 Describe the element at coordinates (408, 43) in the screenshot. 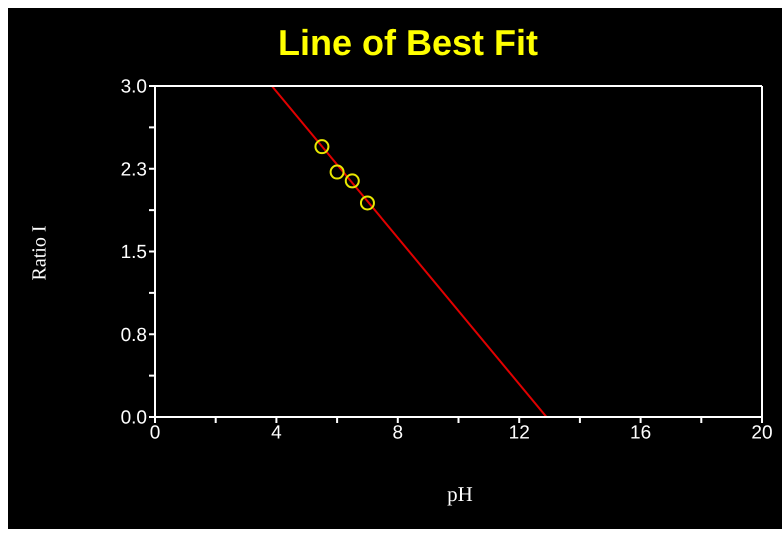

I see `chart-title: Line of Best Fit` at that location.